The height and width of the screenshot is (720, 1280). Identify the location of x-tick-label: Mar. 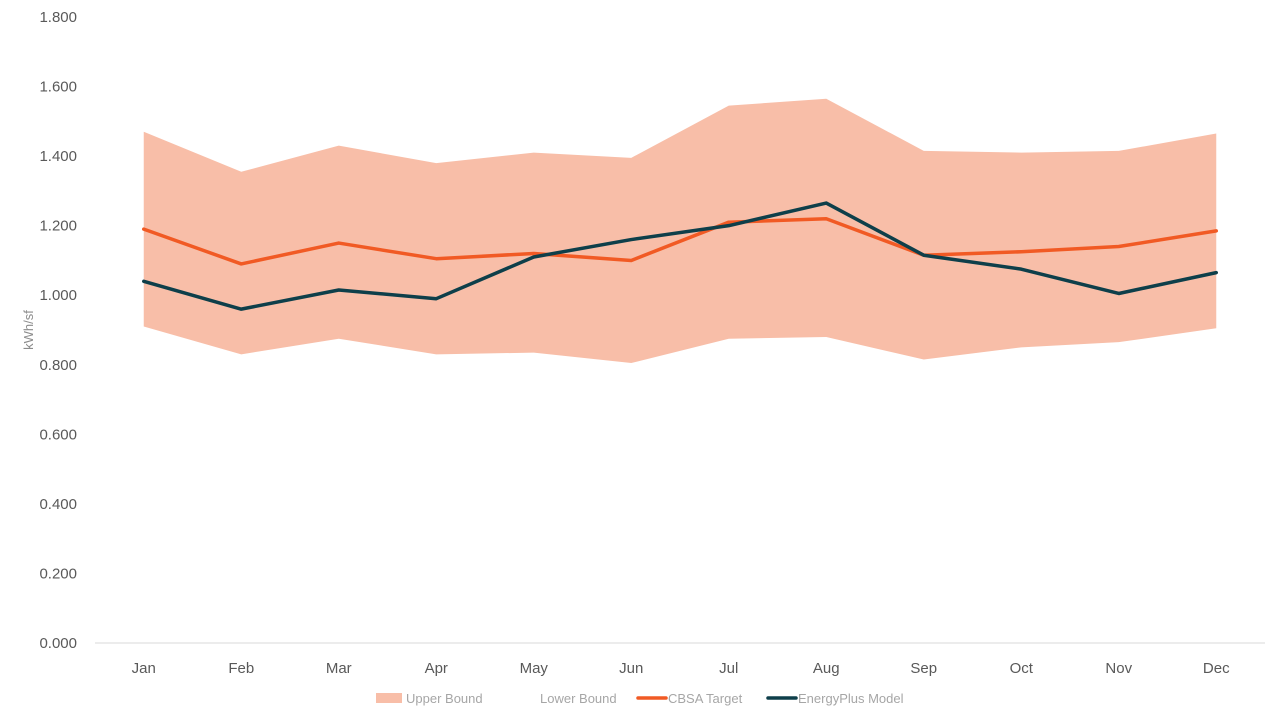
(339, 668).